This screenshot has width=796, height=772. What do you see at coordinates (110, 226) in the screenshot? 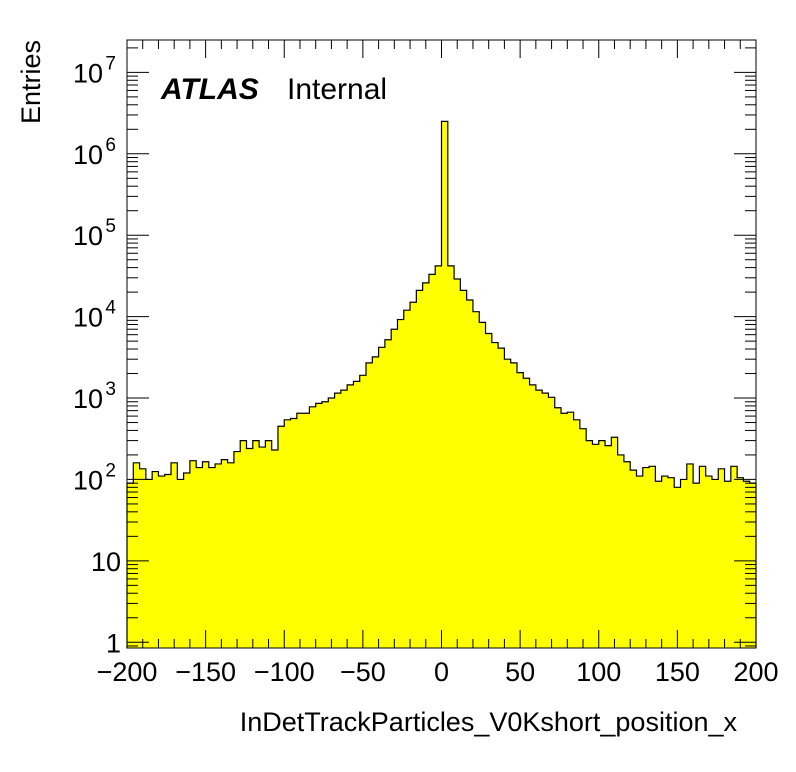
I see `y-tick-exponent: 5` at bounding box center [110, 226].